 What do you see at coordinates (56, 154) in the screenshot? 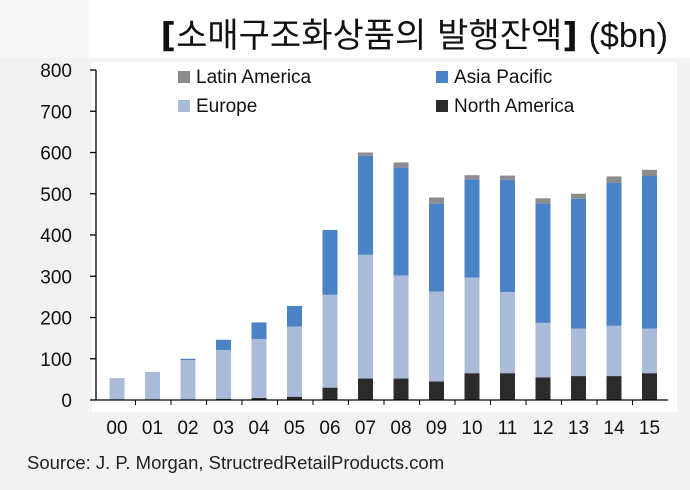
I see `y-tick-label: 600` at bounding box center [56, 154].